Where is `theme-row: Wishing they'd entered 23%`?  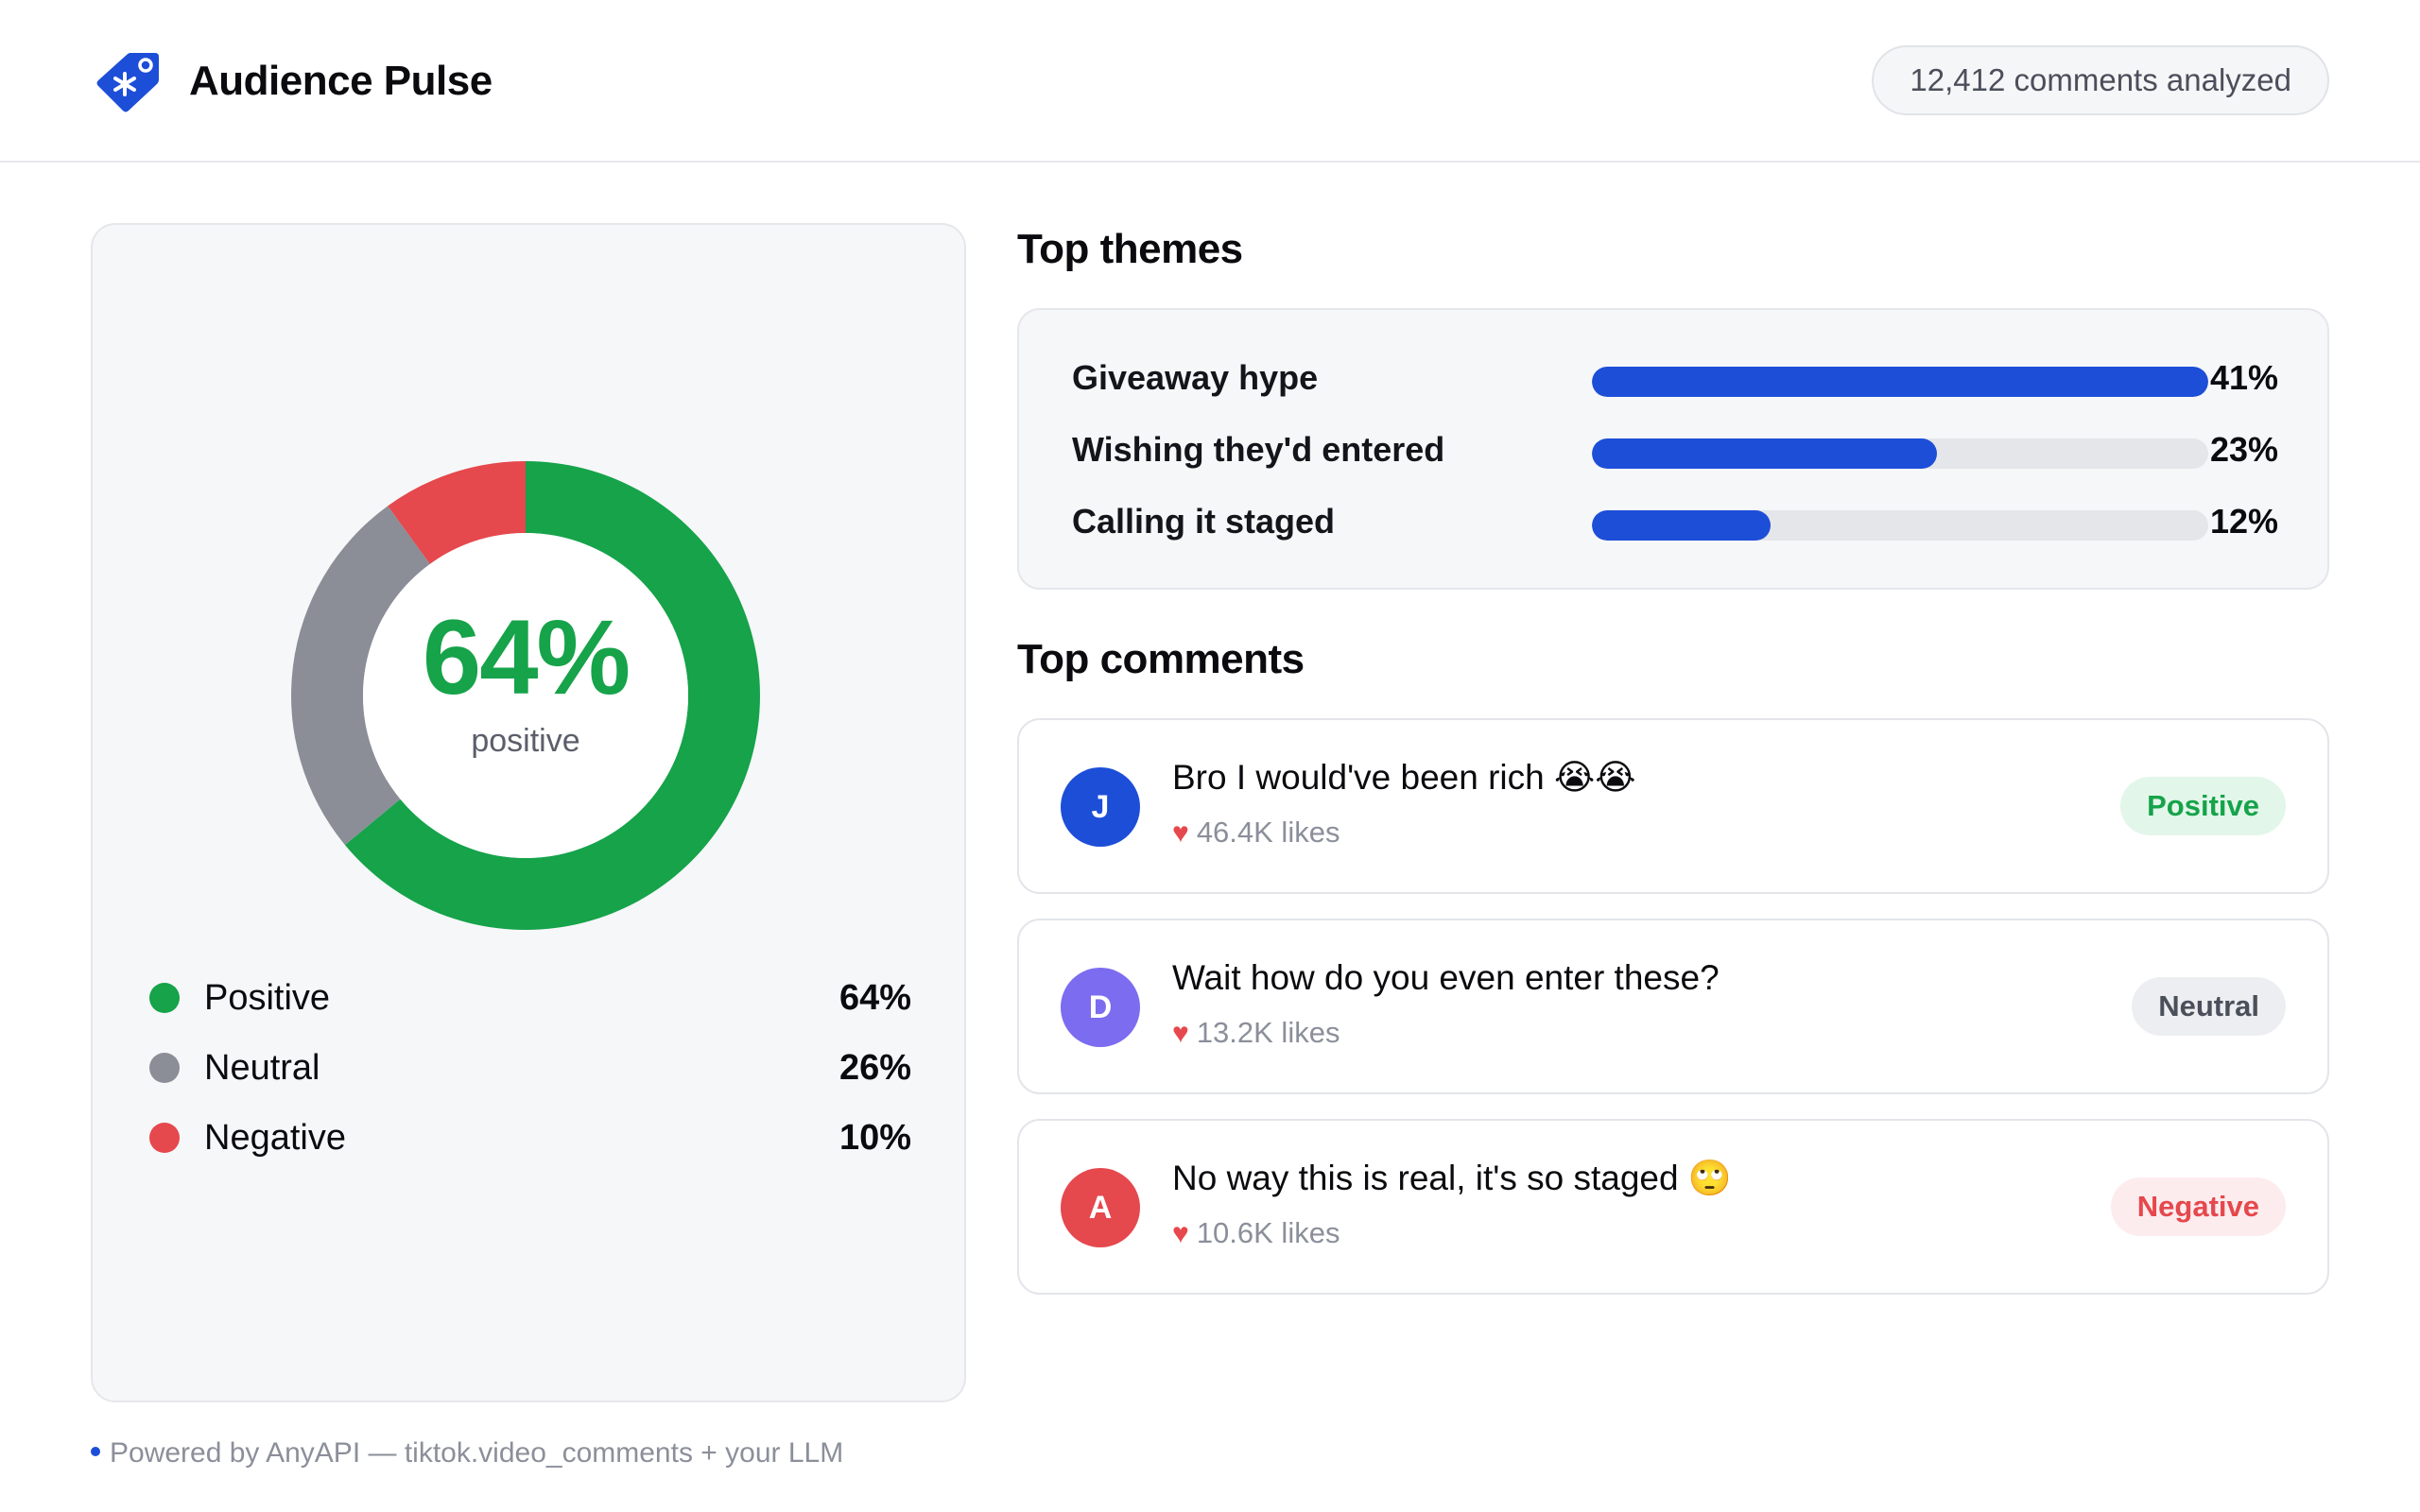 theme-row: Wishing they'd entered 23% is located at coordinates (1675, 449).